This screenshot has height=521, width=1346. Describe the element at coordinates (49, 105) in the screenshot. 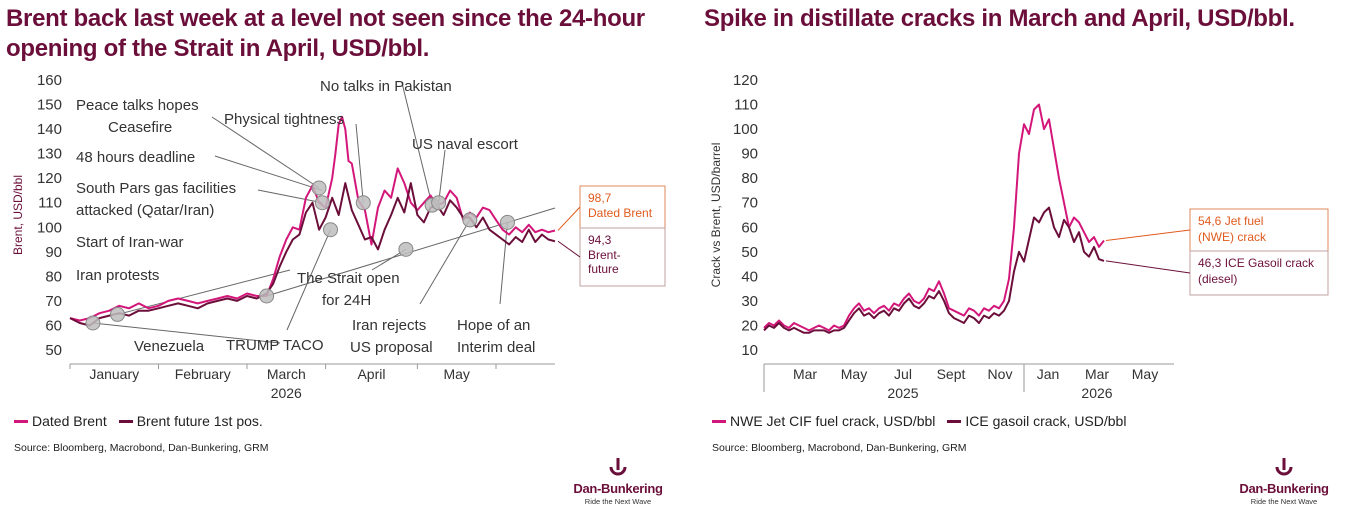

I see `y-tick-label: 150` at that location.